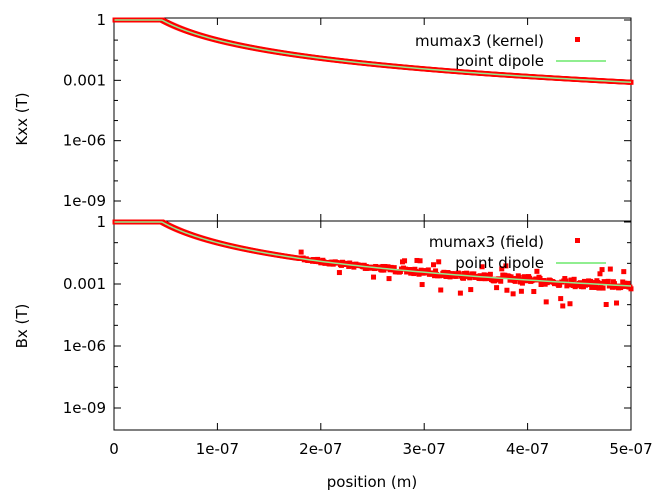  I want to click on x-tick-label: 5e-07, so click(630, 449).